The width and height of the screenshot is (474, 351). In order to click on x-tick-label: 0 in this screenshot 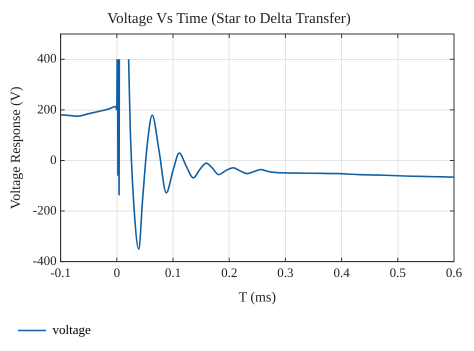, I will do `click(117, 272)`.